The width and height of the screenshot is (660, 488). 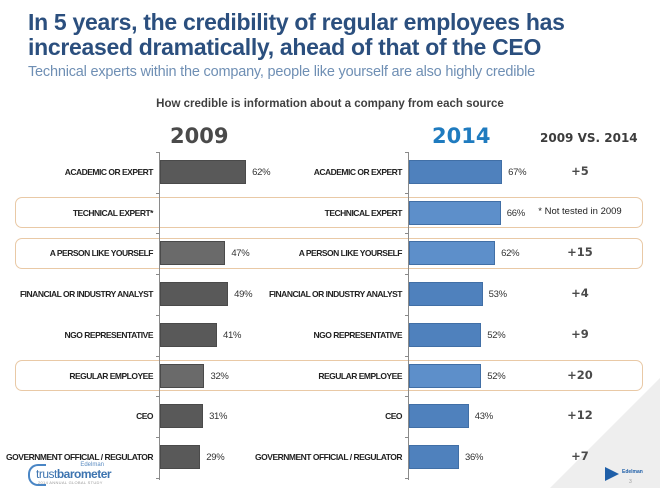 I want to click on logo-name: trustbarometer, so click(x=74, y=474).